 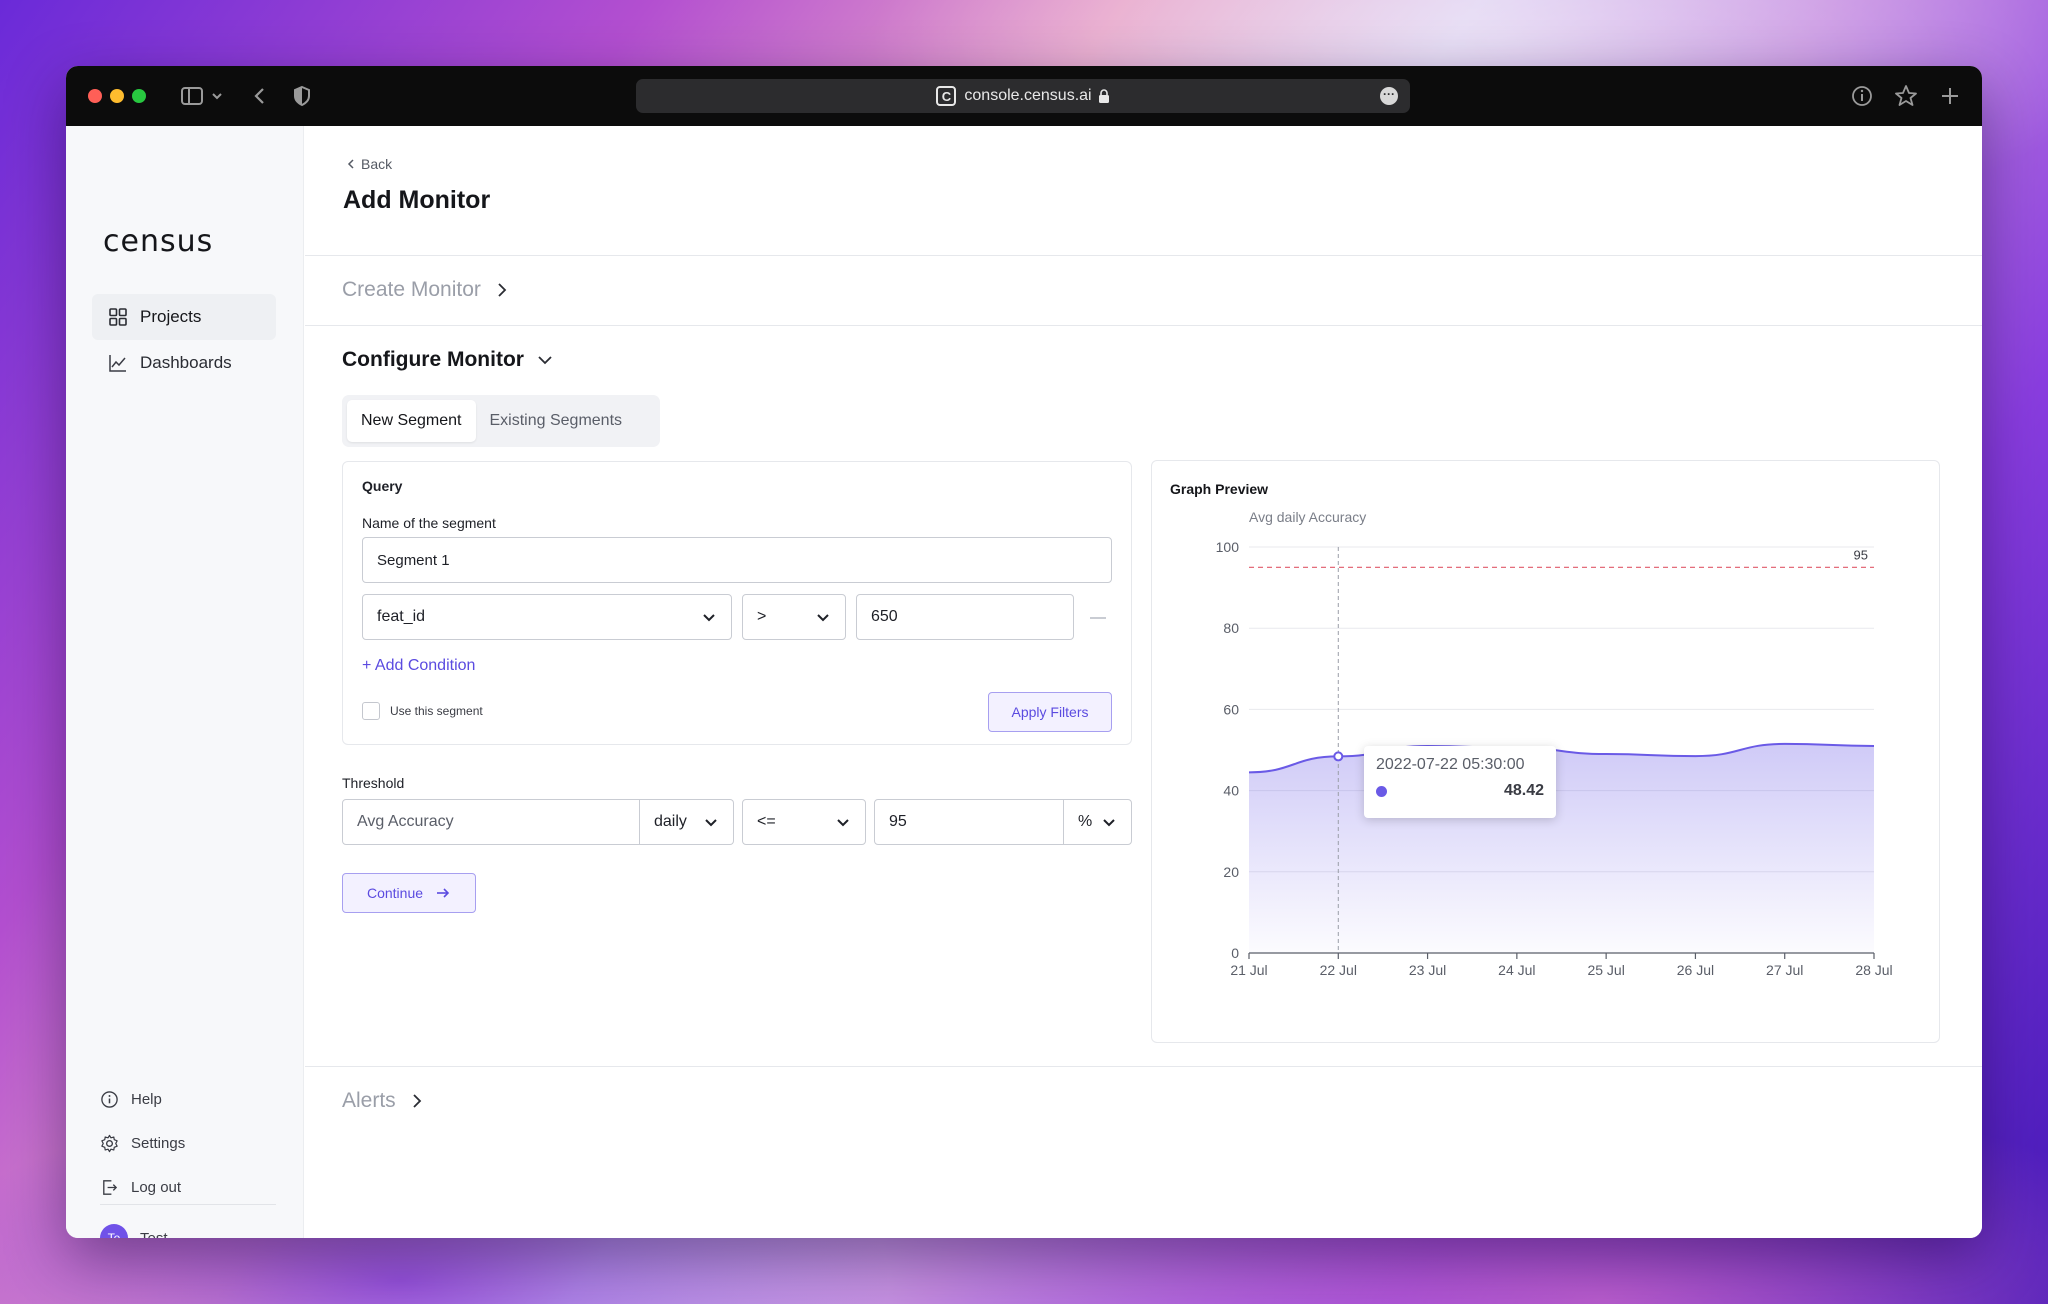 I want to click on sidebar-item-label: Help, so click(x=146, y=1099).